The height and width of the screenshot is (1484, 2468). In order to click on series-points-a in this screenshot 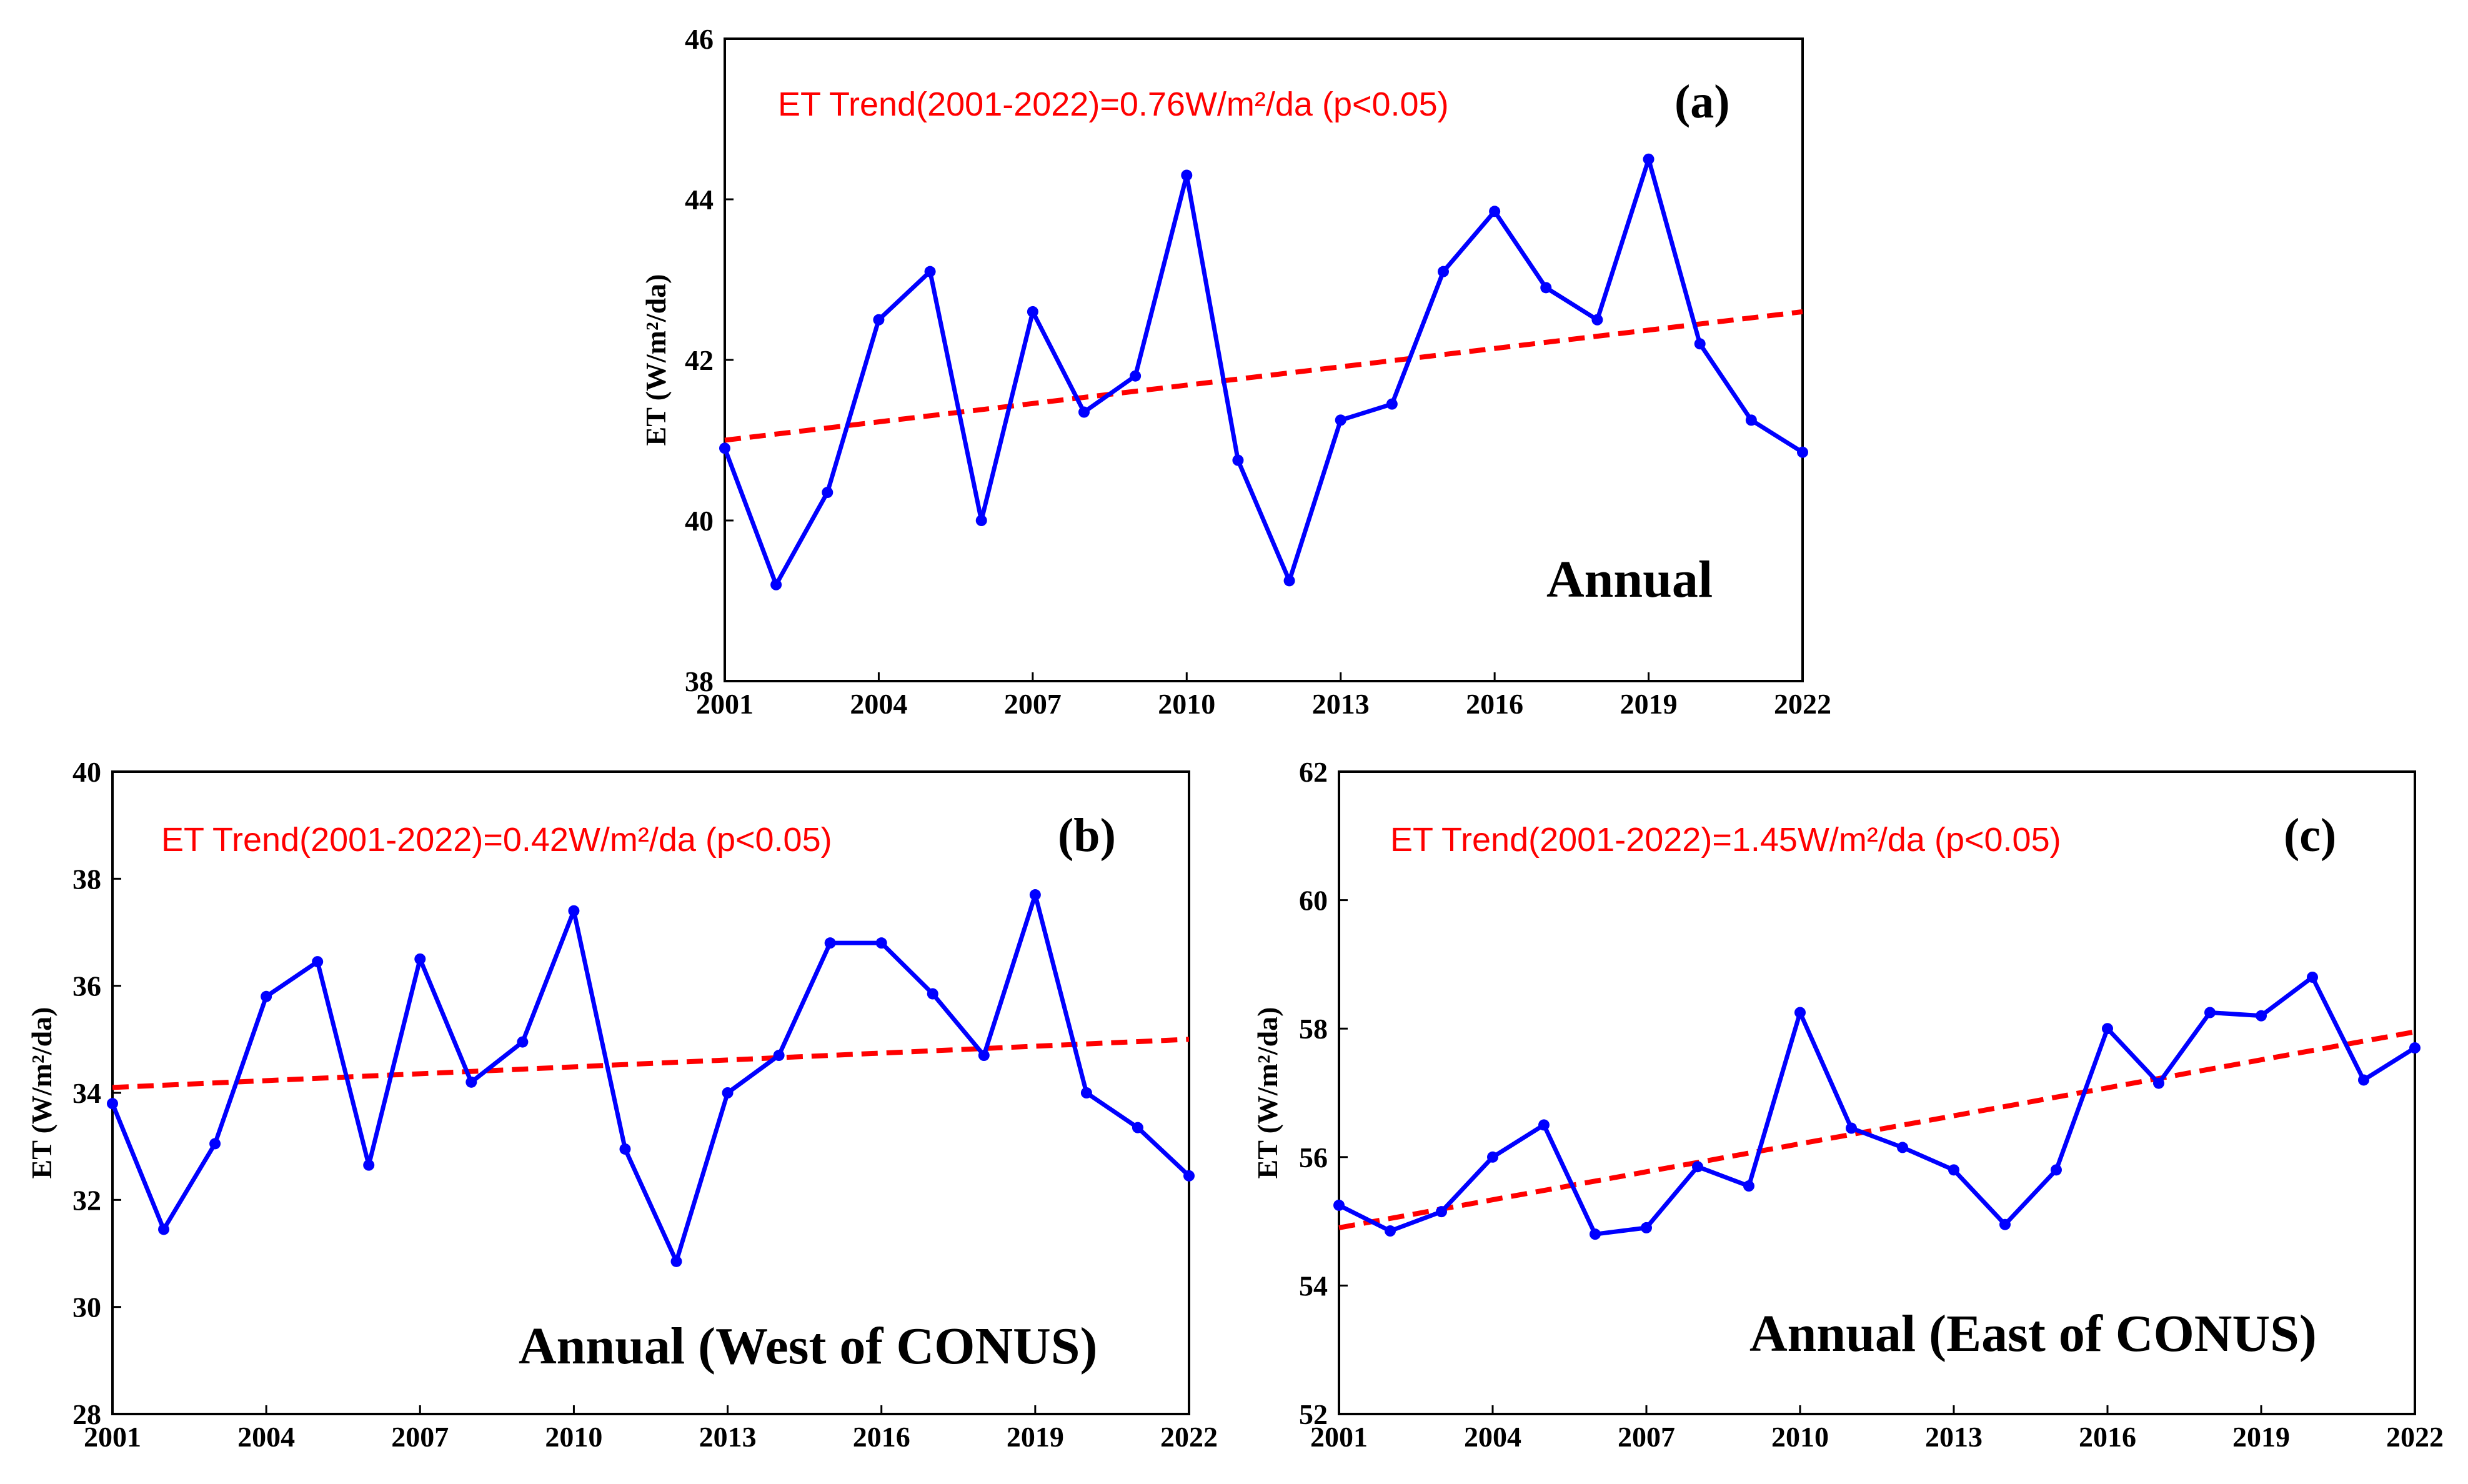, I will do `click(1264, 371)`.